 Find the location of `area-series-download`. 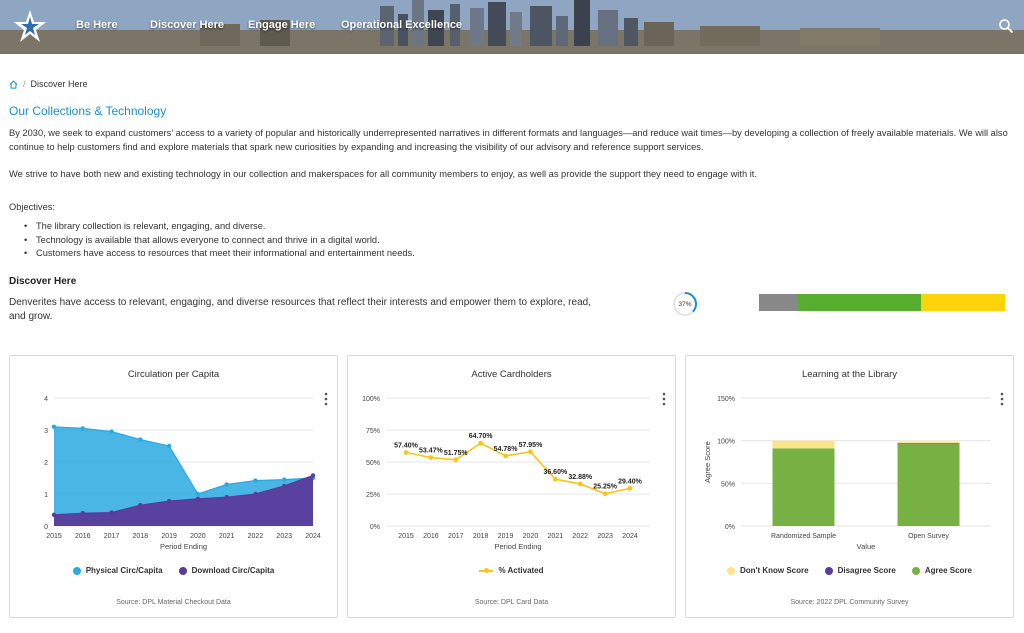

area-series-download is located at coordinates (183, 500).